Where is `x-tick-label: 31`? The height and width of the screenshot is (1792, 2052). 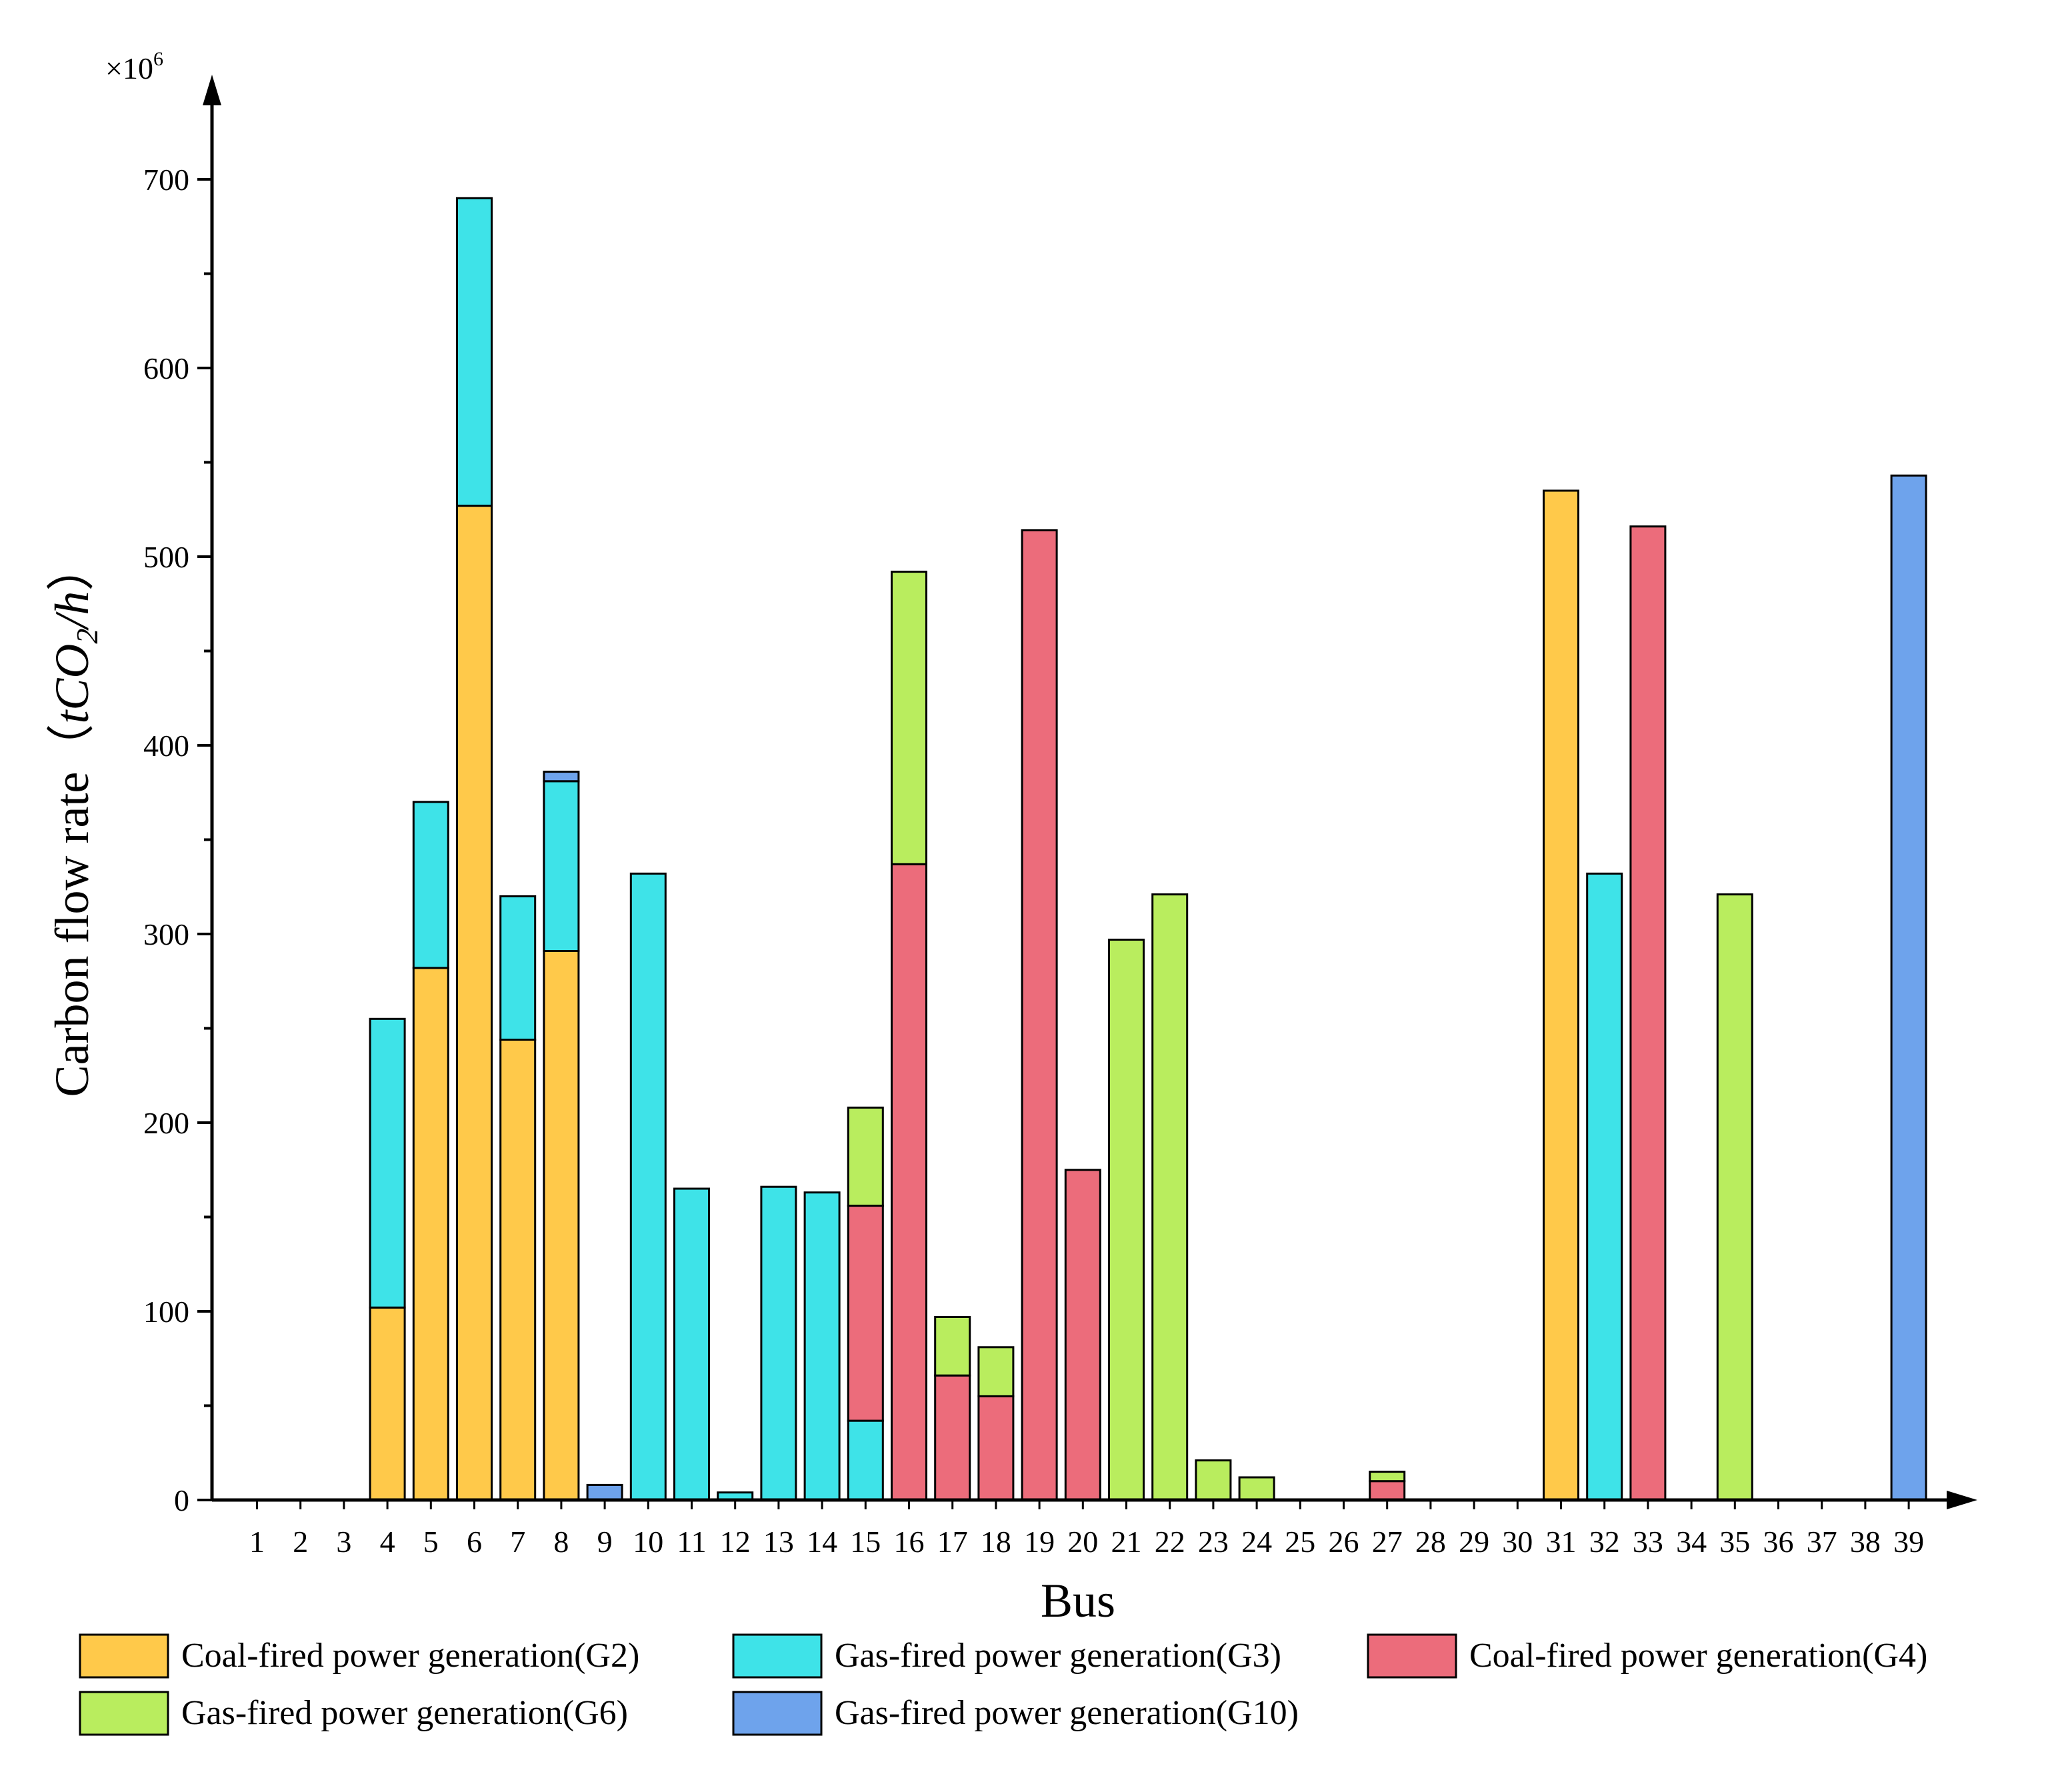
x-tick-label: 31 is located at coordinates (1561, 1542).